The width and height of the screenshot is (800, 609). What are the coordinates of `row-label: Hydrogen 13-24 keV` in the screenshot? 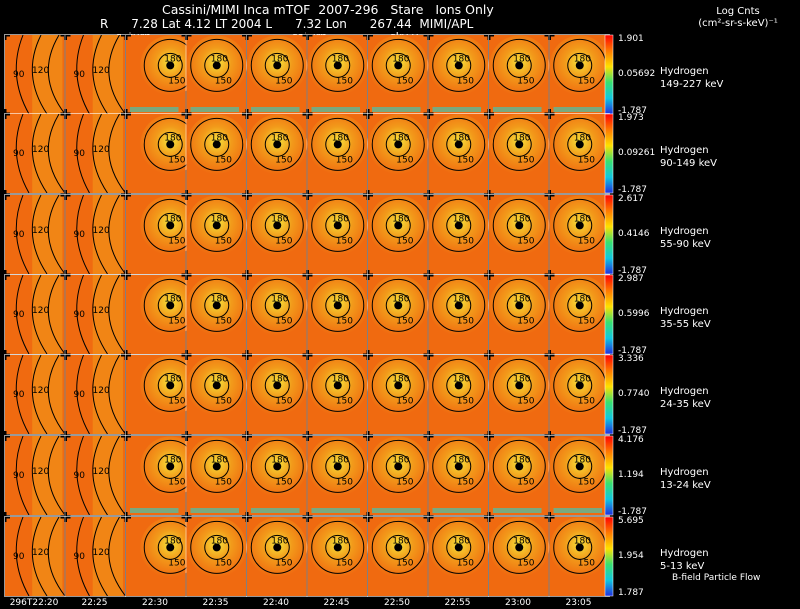 It's located at (685, 479).